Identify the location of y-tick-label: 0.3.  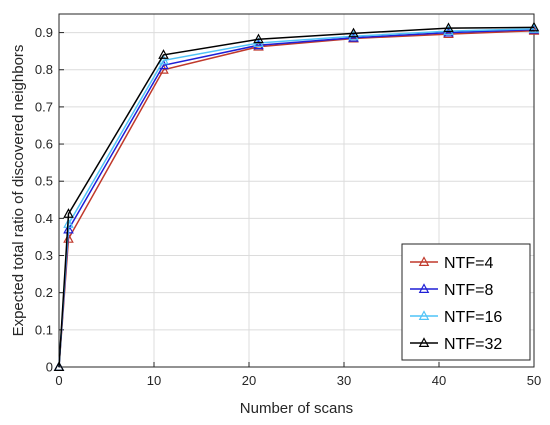
(44, 255).